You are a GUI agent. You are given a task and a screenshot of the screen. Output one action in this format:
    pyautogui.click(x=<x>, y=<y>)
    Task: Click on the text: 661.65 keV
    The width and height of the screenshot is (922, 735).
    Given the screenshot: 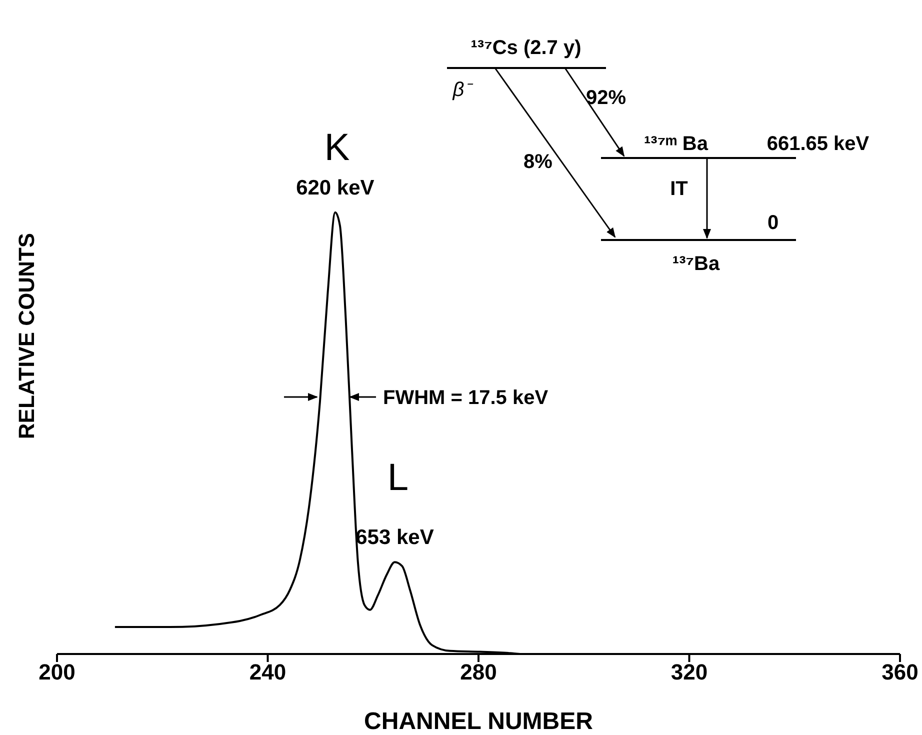 What is the action you would take?
    pyautogui.click(x=818, y=144)
    